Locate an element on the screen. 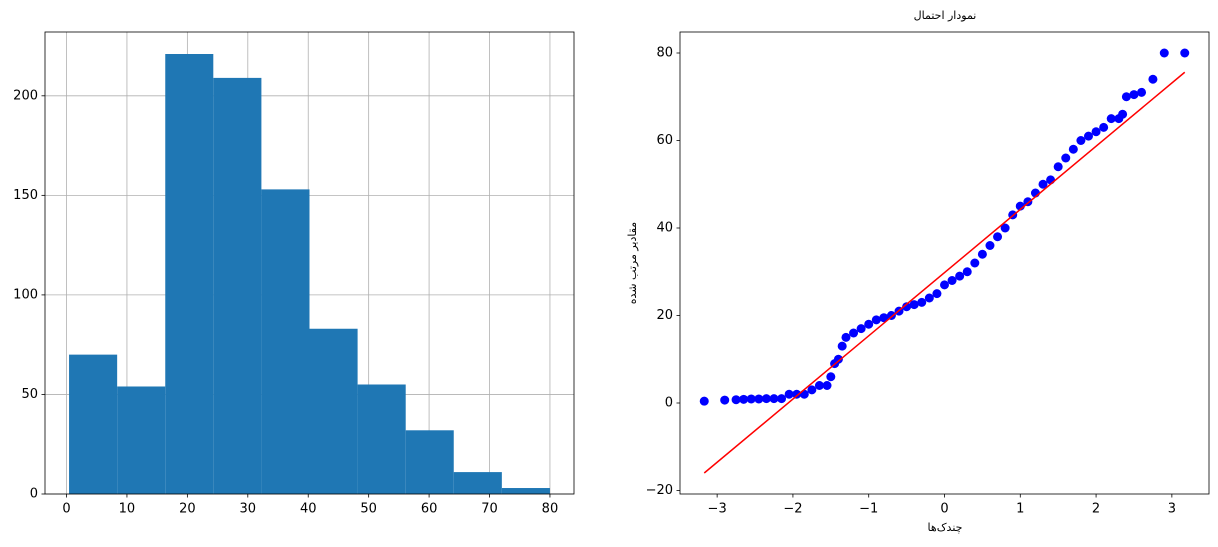  x-tick-label: −3 is located at coordinates (717, 509).